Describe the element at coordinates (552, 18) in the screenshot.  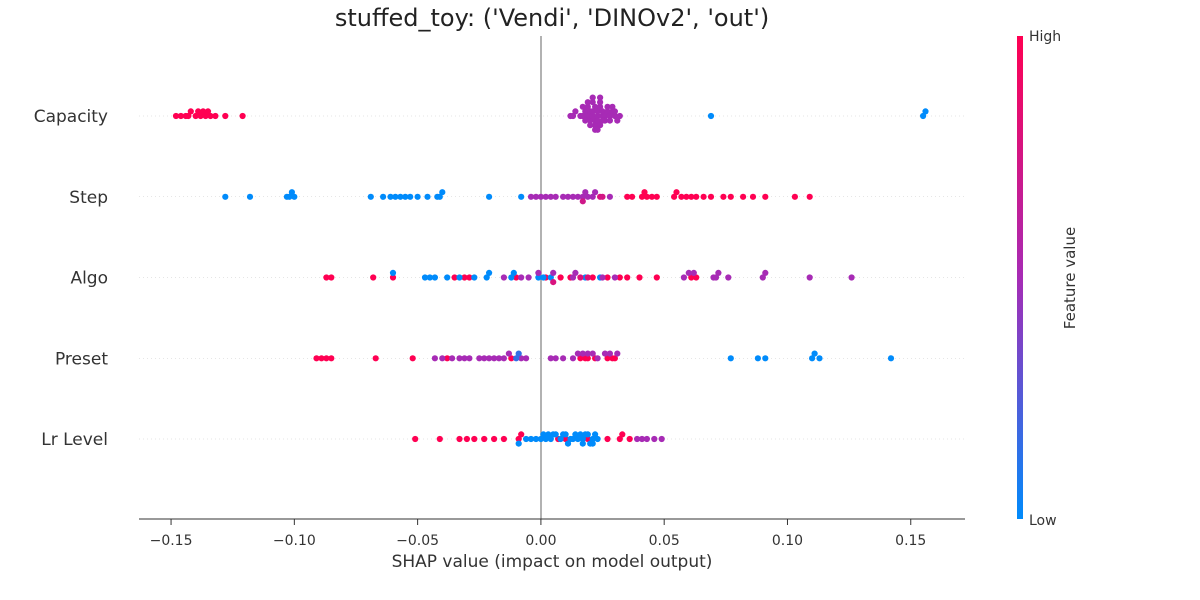
I see `chart-title: stuffed_toy: ('Vendi', 'DINOv2', 'out')` at that location.